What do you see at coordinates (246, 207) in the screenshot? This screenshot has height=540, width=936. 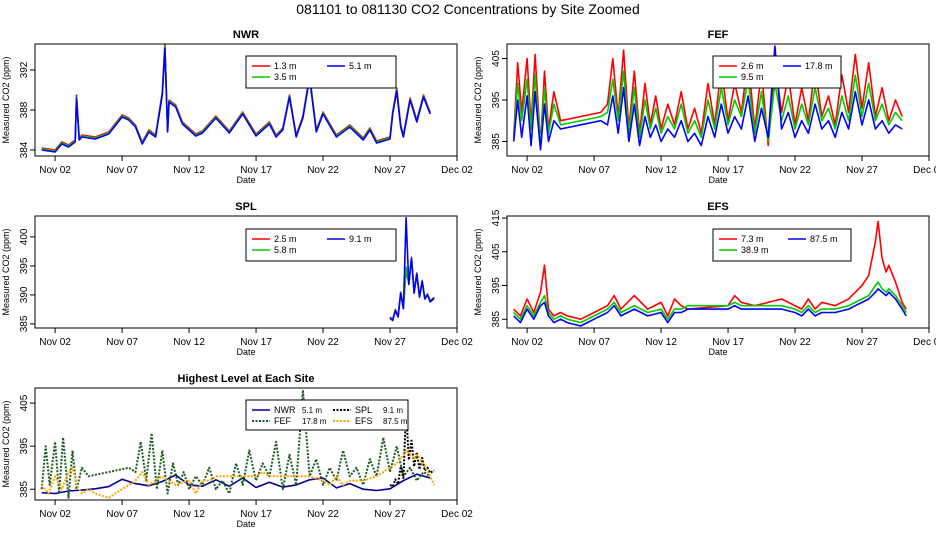 I see `panel-title: SPL` at bounding box center [246, 207].